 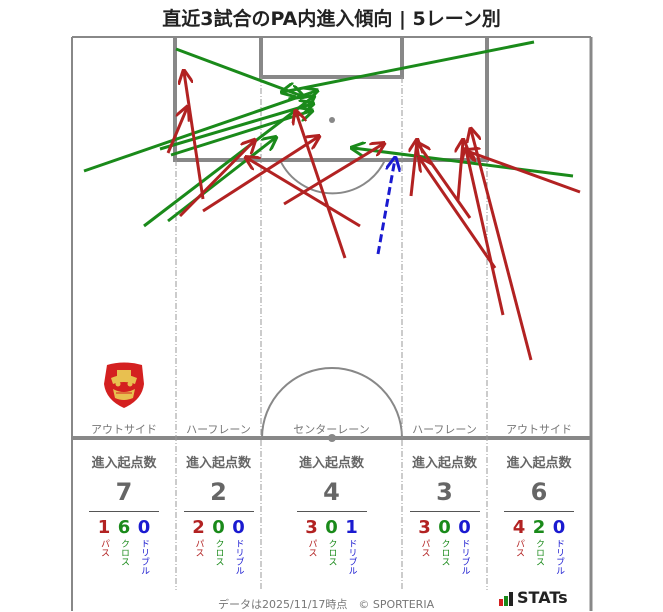 I want to click on entry-count-total: 2, so click(x=218, y=492).